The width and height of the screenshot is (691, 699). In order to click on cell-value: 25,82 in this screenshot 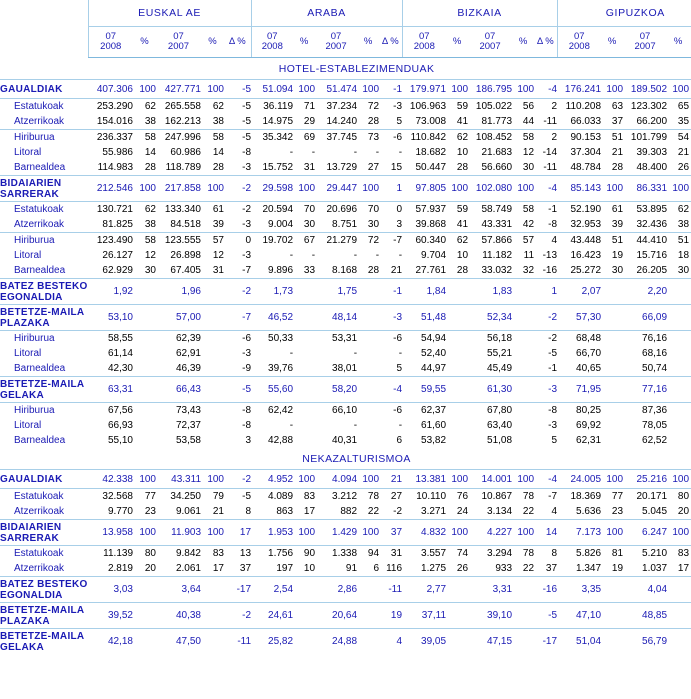, I will do `click(272, 641)`.